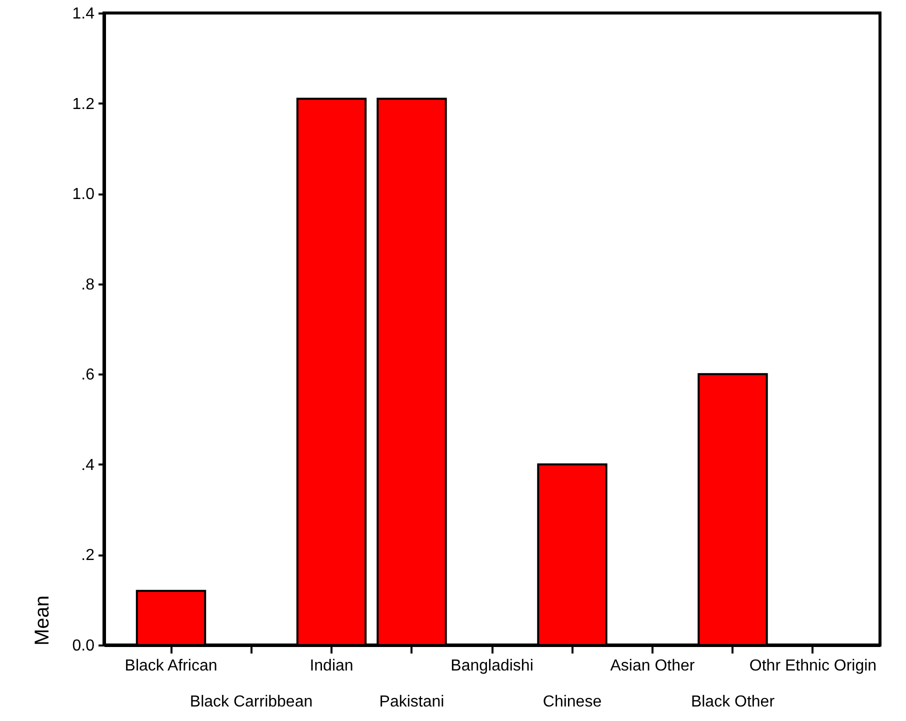 The height and width of the screenshot is (721, 906). What do you see at coordinates (83, 646) in the screenshot?
I see `y-tick-label: 0.0` at bounding box center [83, 646].